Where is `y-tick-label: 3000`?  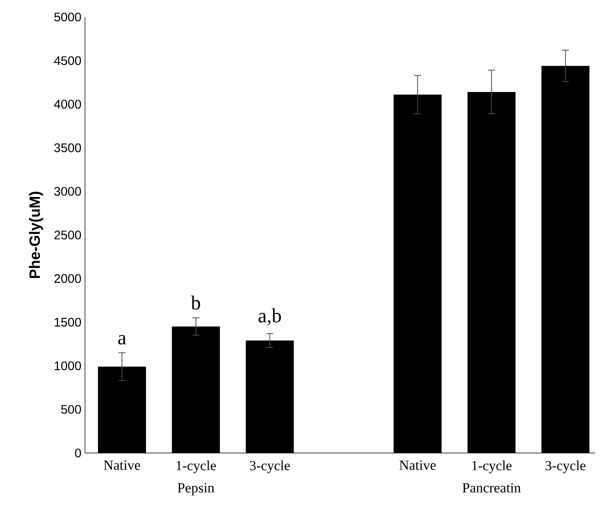 y-tick-label: 3000 is located at coordinates (67, 191).